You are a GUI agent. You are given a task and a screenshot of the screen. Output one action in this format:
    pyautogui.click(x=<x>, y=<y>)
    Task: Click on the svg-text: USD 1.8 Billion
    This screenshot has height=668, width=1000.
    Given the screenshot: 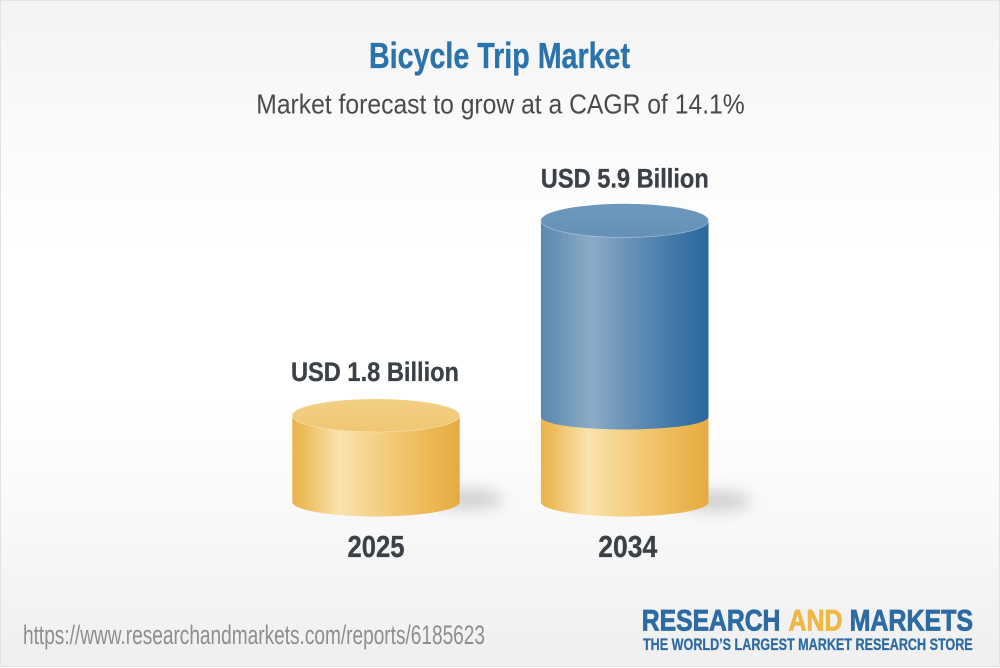 What is the action you would take?
    pyautogui.click(x=375, y=372)
    